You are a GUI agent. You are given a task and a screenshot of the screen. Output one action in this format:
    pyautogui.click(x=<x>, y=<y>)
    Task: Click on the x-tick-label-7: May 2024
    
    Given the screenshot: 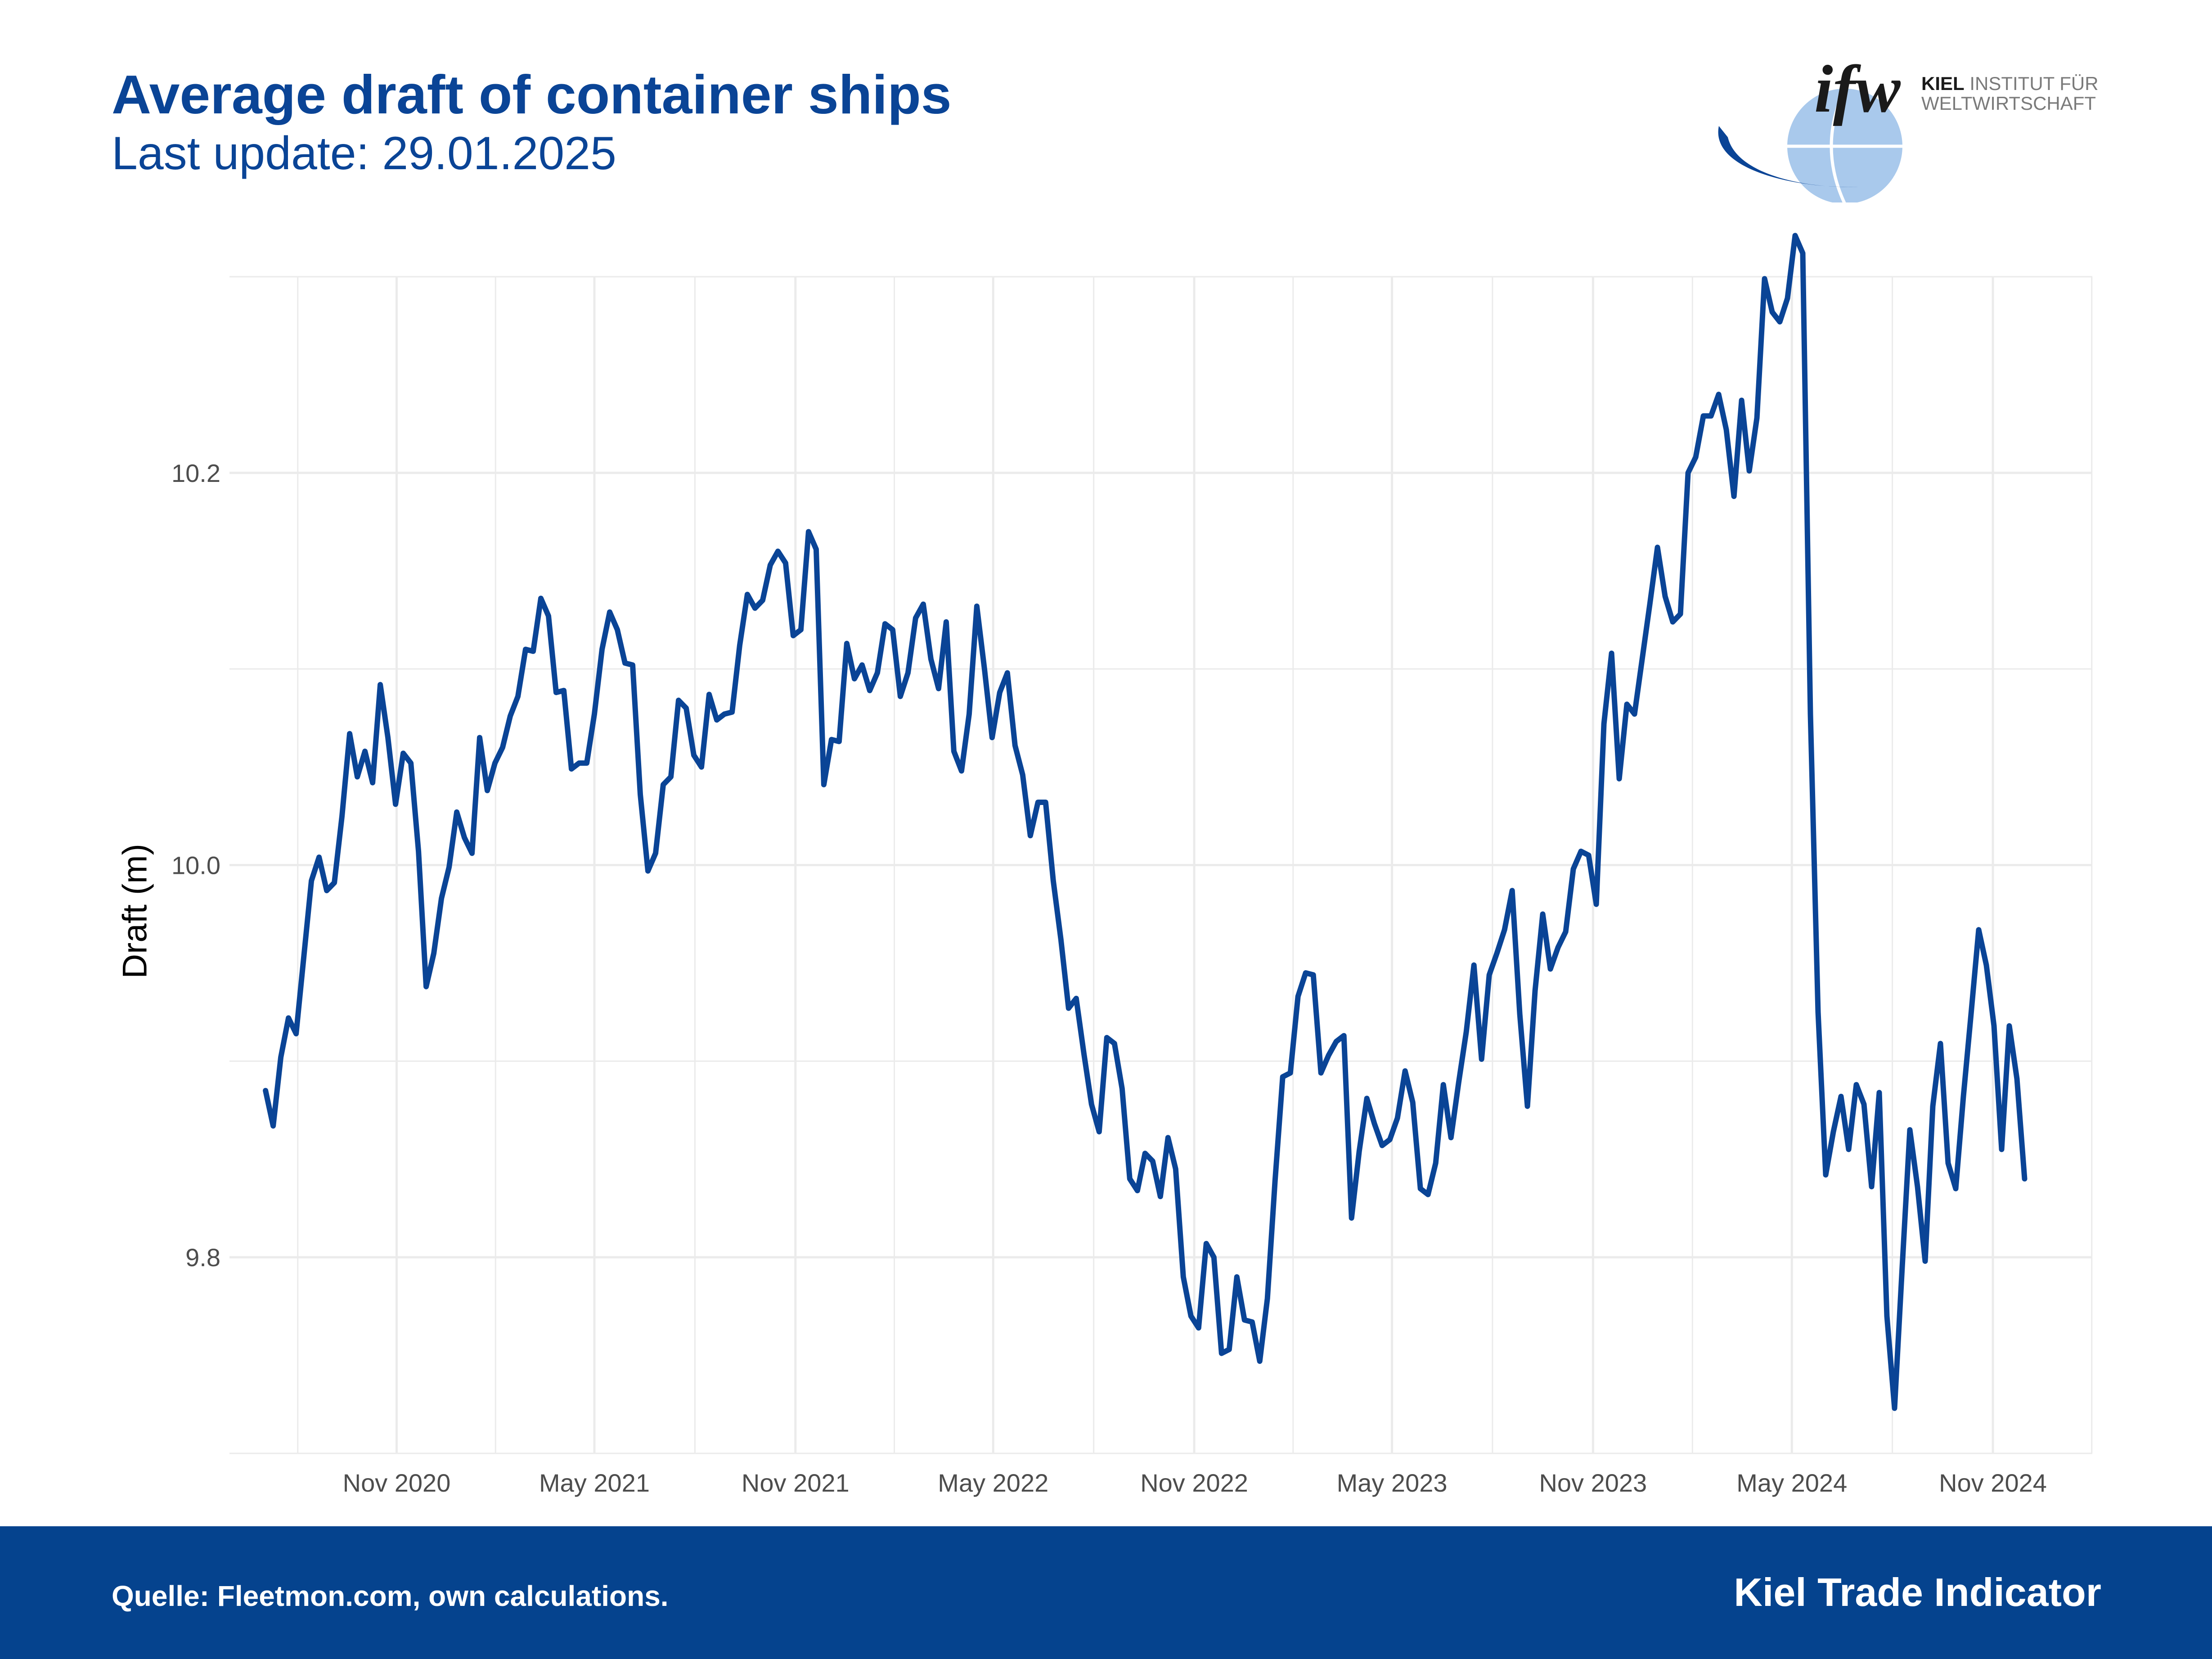 What is the action you would take?
    pyautogui.click(x=1791, y=1483)
    